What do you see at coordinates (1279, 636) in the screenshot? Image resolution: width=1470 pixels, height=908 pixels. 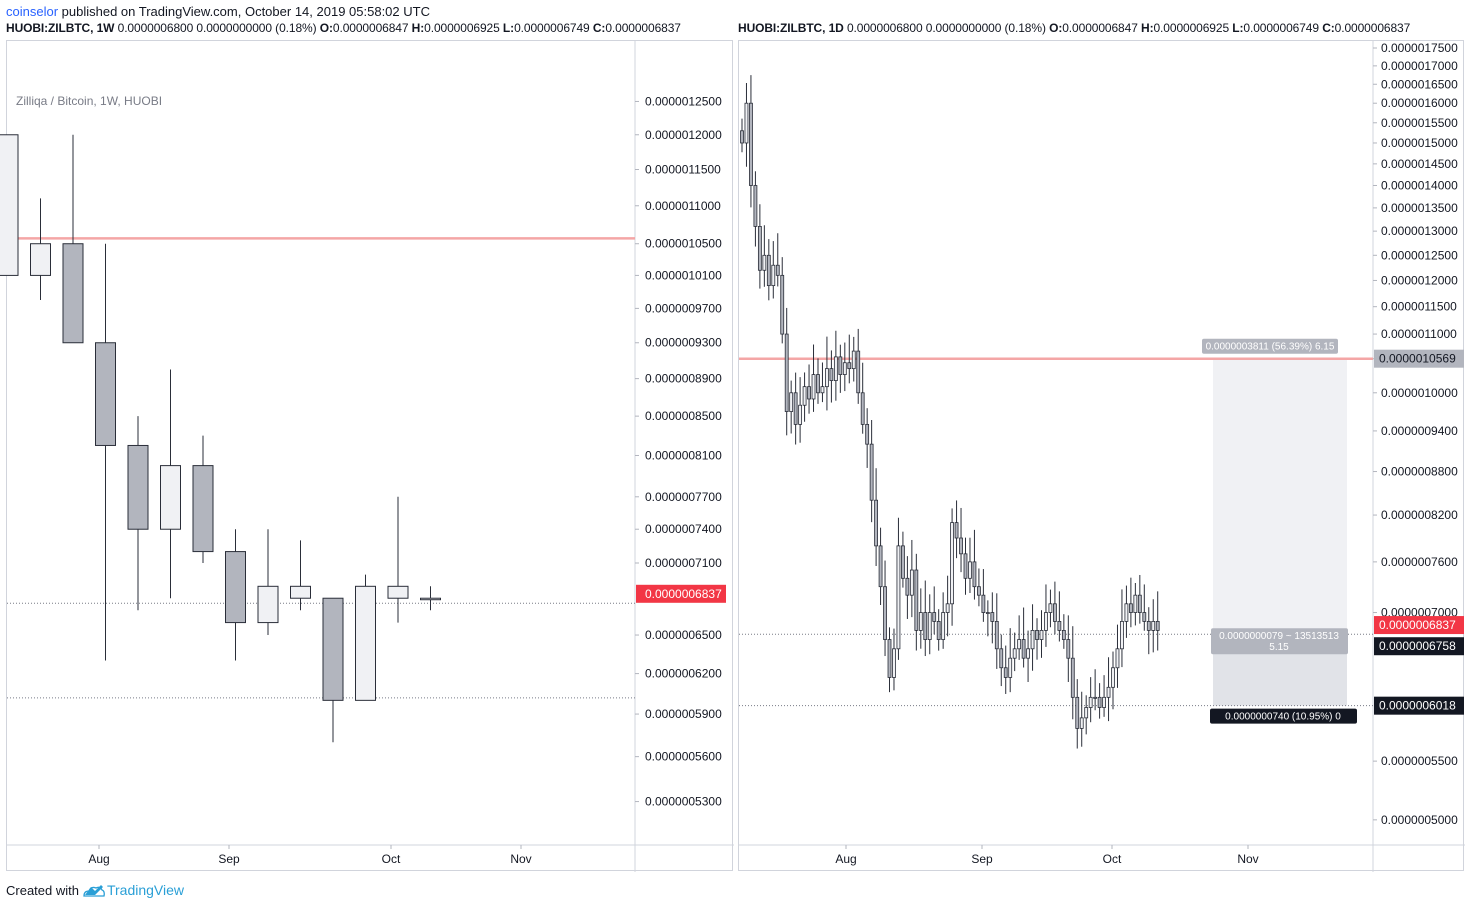 I see `measure-middle-label-1: 0.0000000079 ~ 13513513` at bounding box center [1279, 636].